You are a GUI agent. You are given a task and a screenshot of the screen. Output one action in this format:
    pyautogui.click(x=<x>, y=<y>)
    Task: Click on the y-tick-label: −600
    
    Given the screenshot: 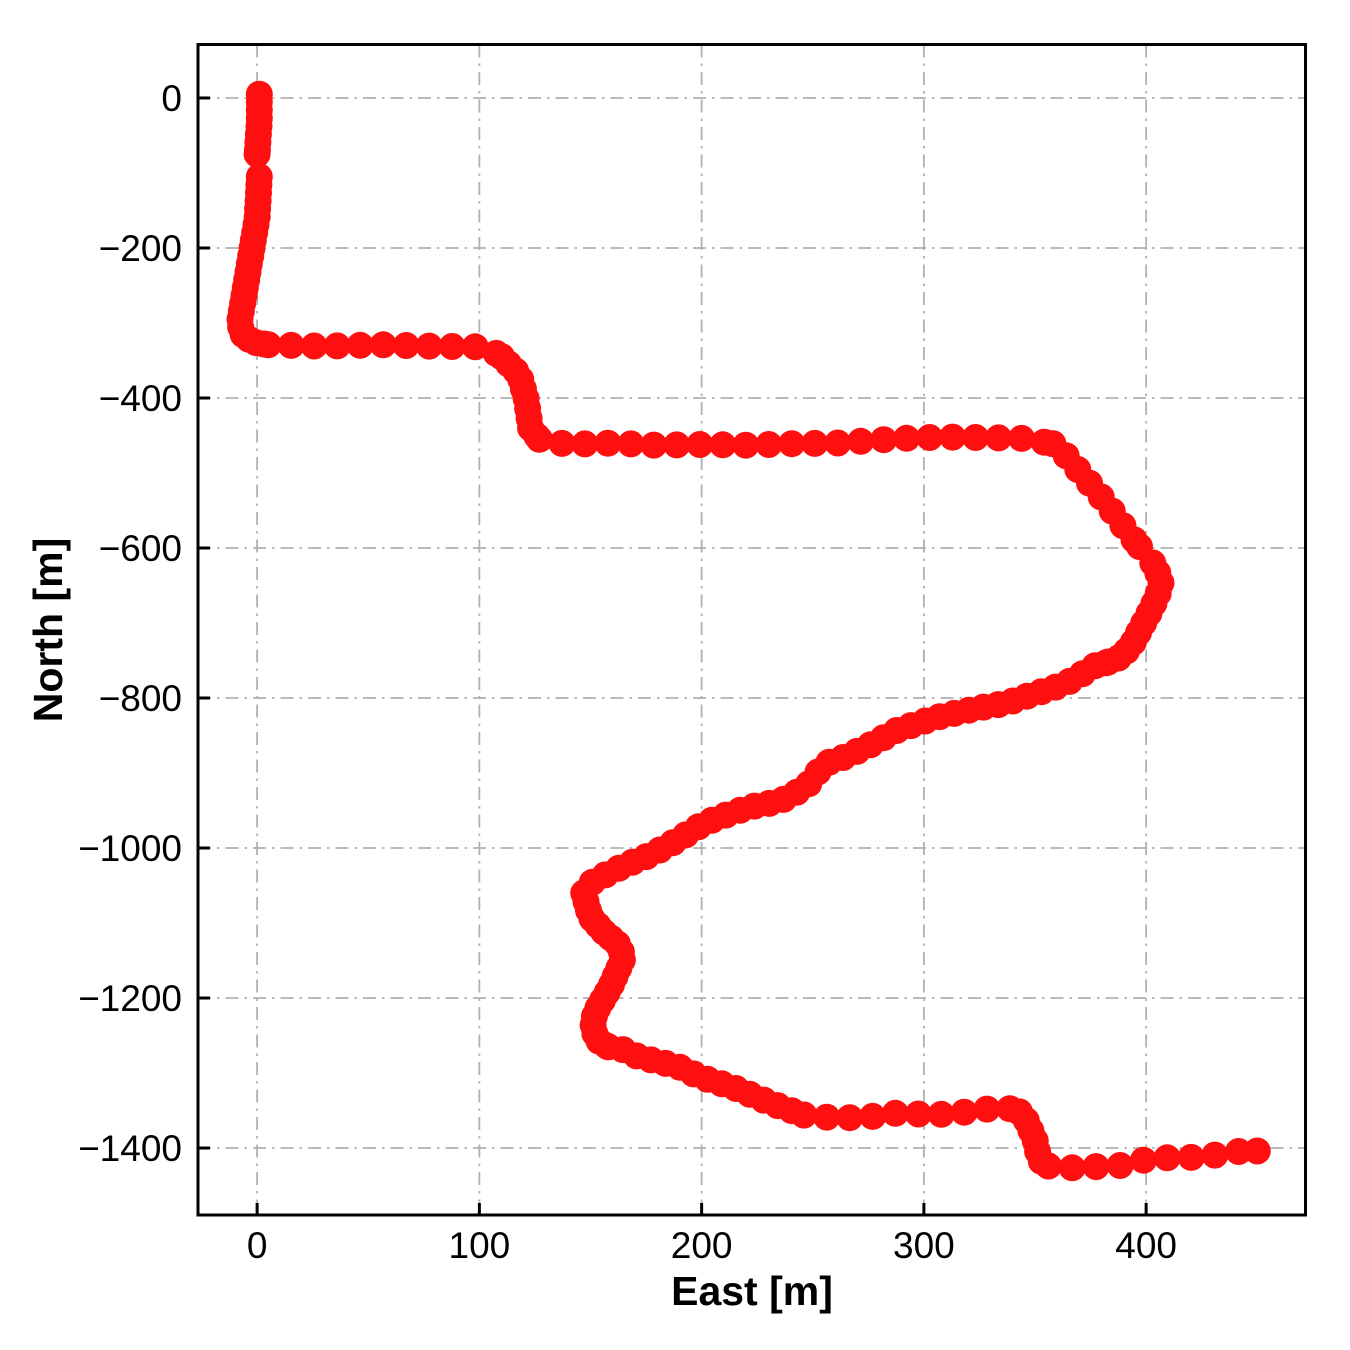 What is the action you would take?
    pyautogui.click(x=140, y=548)
    